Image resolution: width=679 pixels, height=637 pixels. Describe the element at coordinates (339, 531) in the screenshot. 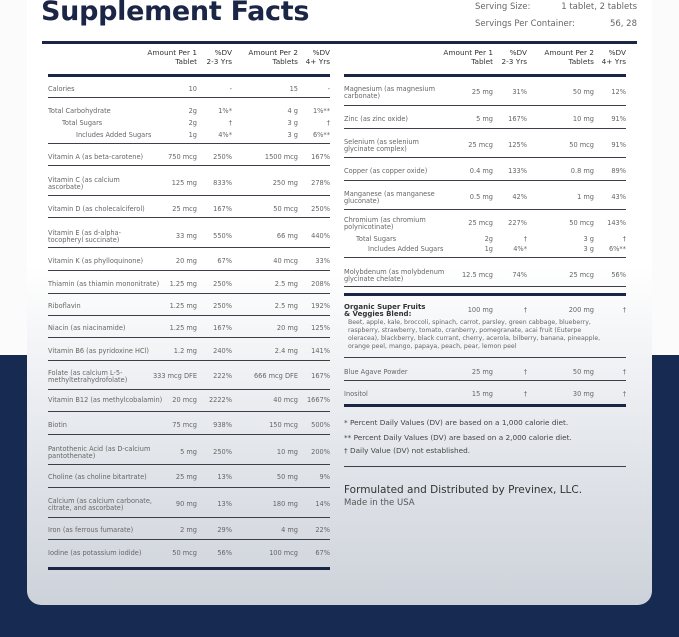

I see `nutrient-row: Iron (as ferrous fumarate) 2 mg 29% 4 mg 22%` at that location.